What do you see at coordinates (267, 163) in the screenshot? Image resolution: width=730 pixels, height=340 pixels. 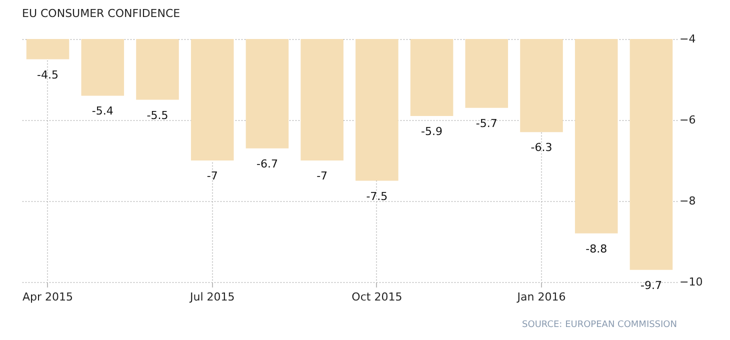 I see `data-label: -6.7` at bounding box center [267, 163].